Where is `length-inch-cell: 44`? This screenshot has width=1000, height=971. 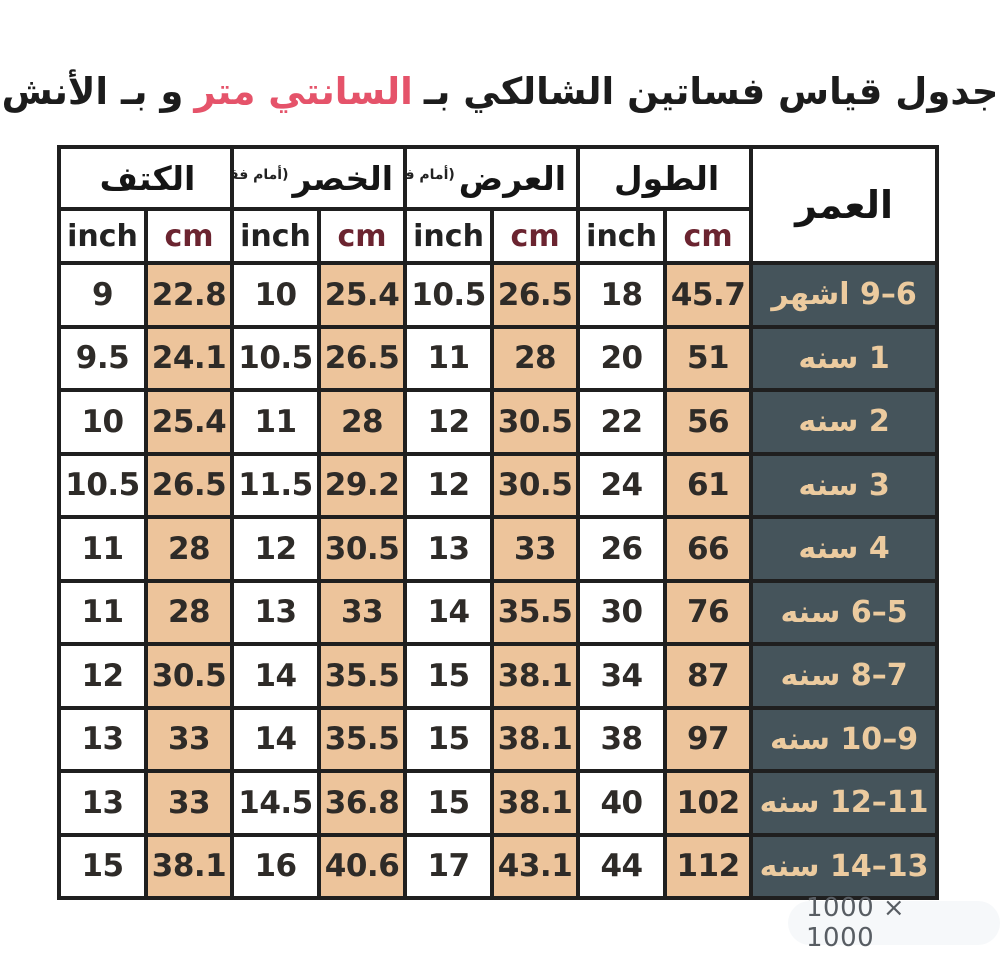 length-inch-cell: 44 is located at coordinates (622, 866).